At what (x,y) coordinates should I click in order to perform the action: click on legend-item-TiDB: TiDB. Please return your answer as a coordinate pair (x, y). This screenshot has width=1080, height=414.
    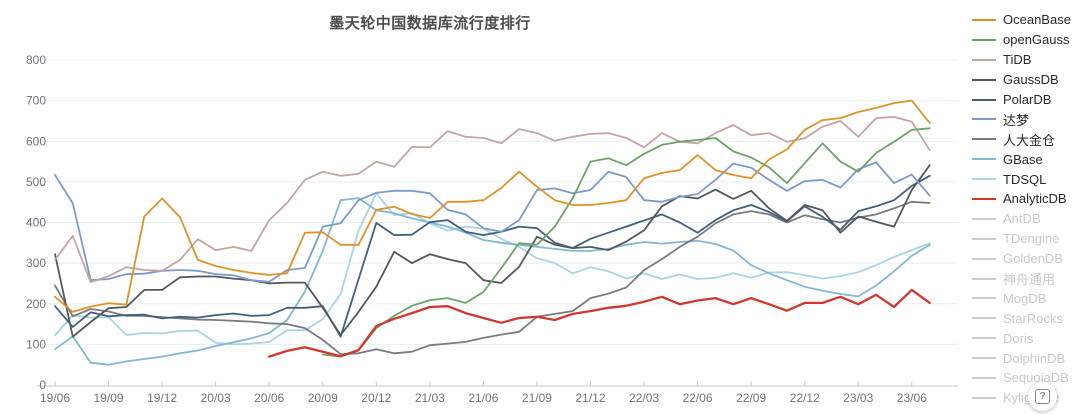
    Looking at the image, I should click on (1026, 60).